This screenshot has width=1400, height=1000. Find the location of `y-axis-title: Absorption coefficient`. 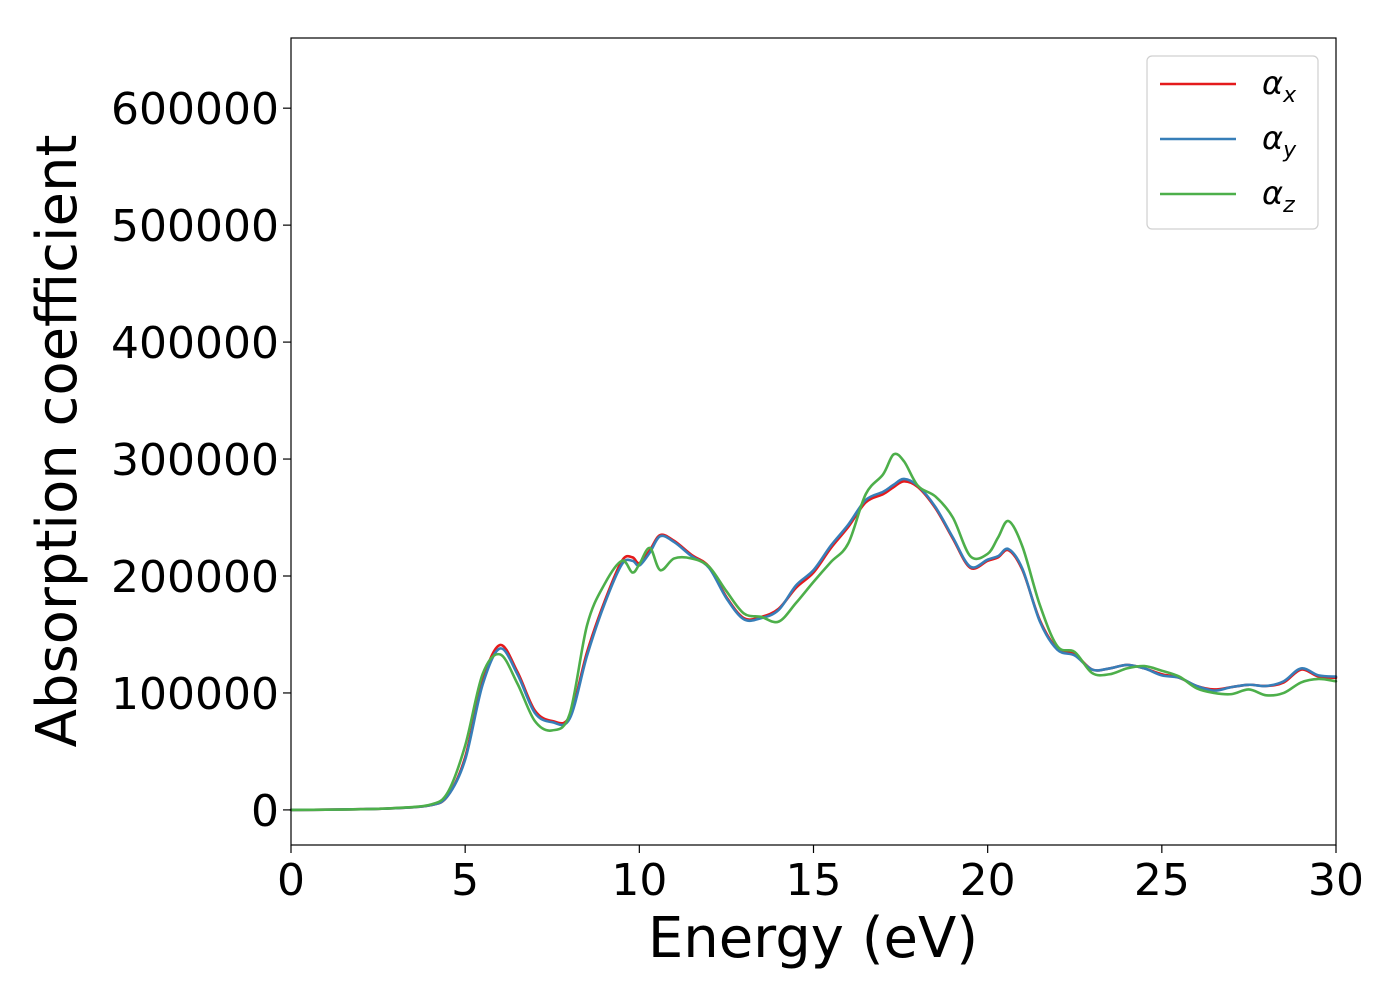

y-axis-title: Absorption coefficient is located at coordinates (57, 441).